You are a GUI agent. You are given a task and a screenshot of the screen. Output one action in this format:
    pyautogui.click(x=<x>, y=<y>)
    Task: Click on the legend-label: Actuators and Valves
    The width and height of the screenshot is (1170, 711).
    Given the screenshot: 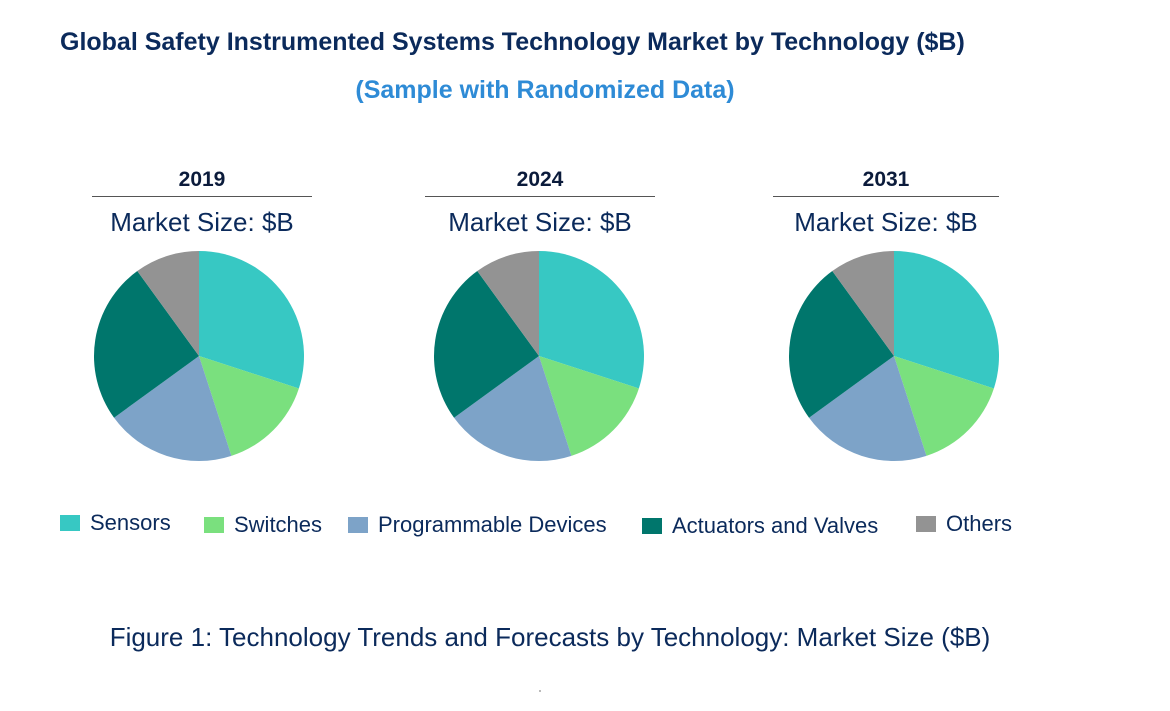 What is the action you would take?
    pyautogui.click(x=775, y=525)
    